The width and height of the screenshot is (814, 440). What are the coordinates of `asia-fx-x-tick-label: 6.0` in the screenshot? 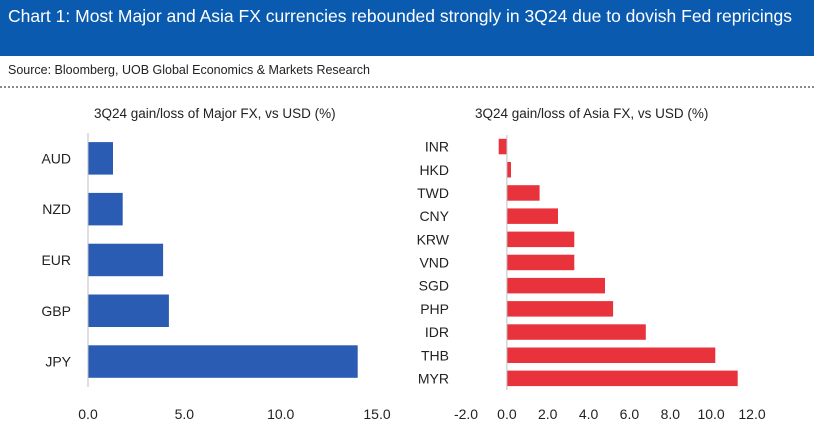 It's located at (630, 414).